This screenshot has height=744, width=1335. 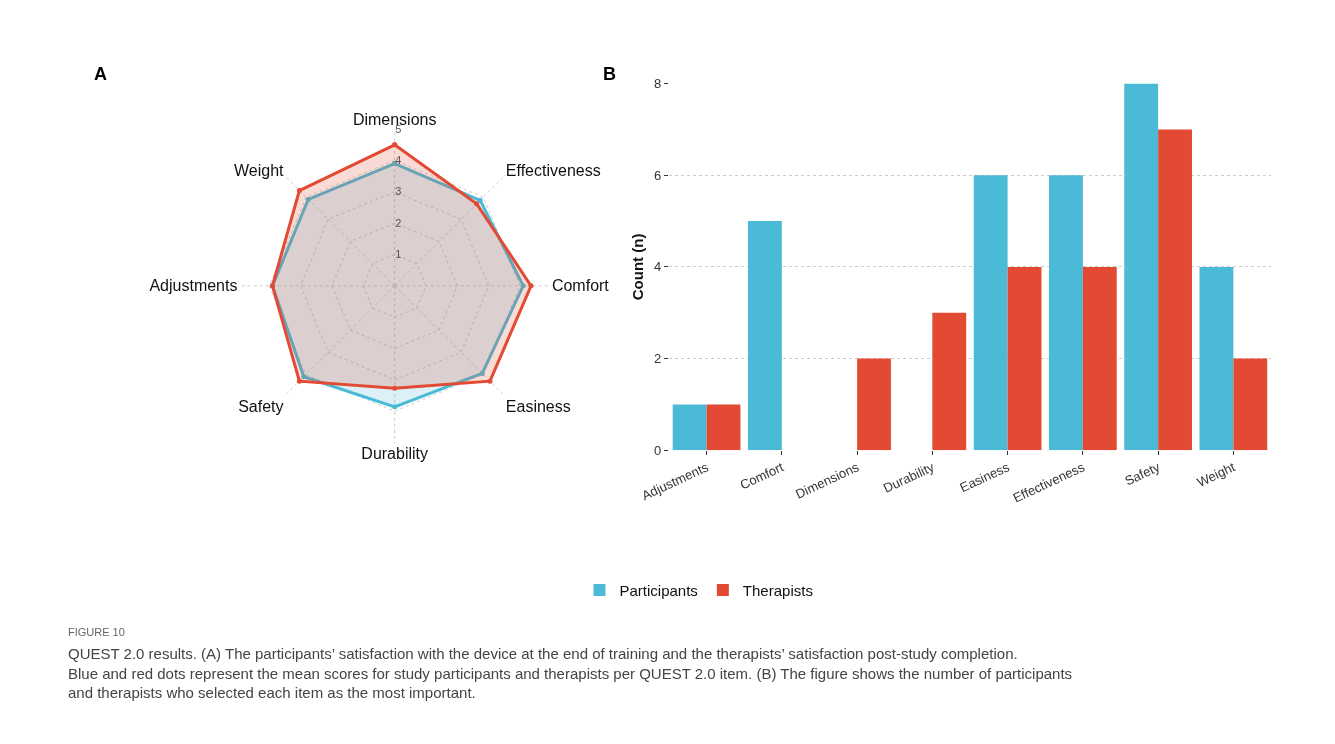 What do you see at coordinates (658, 84) in the screenshot?
I see `y-tick-label: 8` at bounding box center [658, 84].